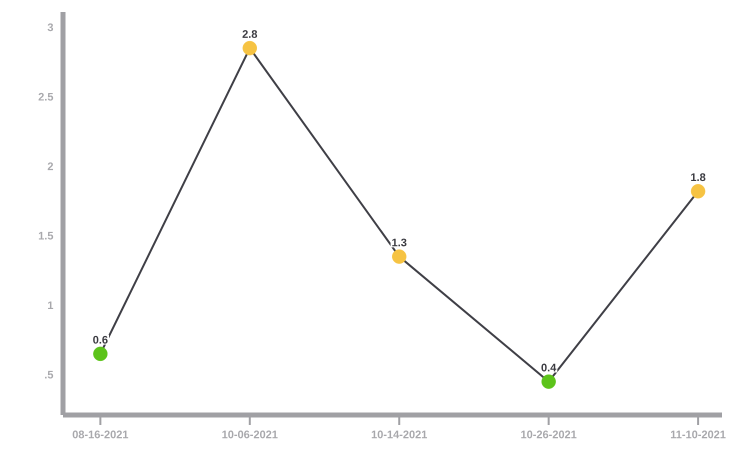 The image size is (735, 453). What do you see at coordinates (49, 374) in the screenshot?
I see `y-tick-label: .5` at bounding box center [49, 374].